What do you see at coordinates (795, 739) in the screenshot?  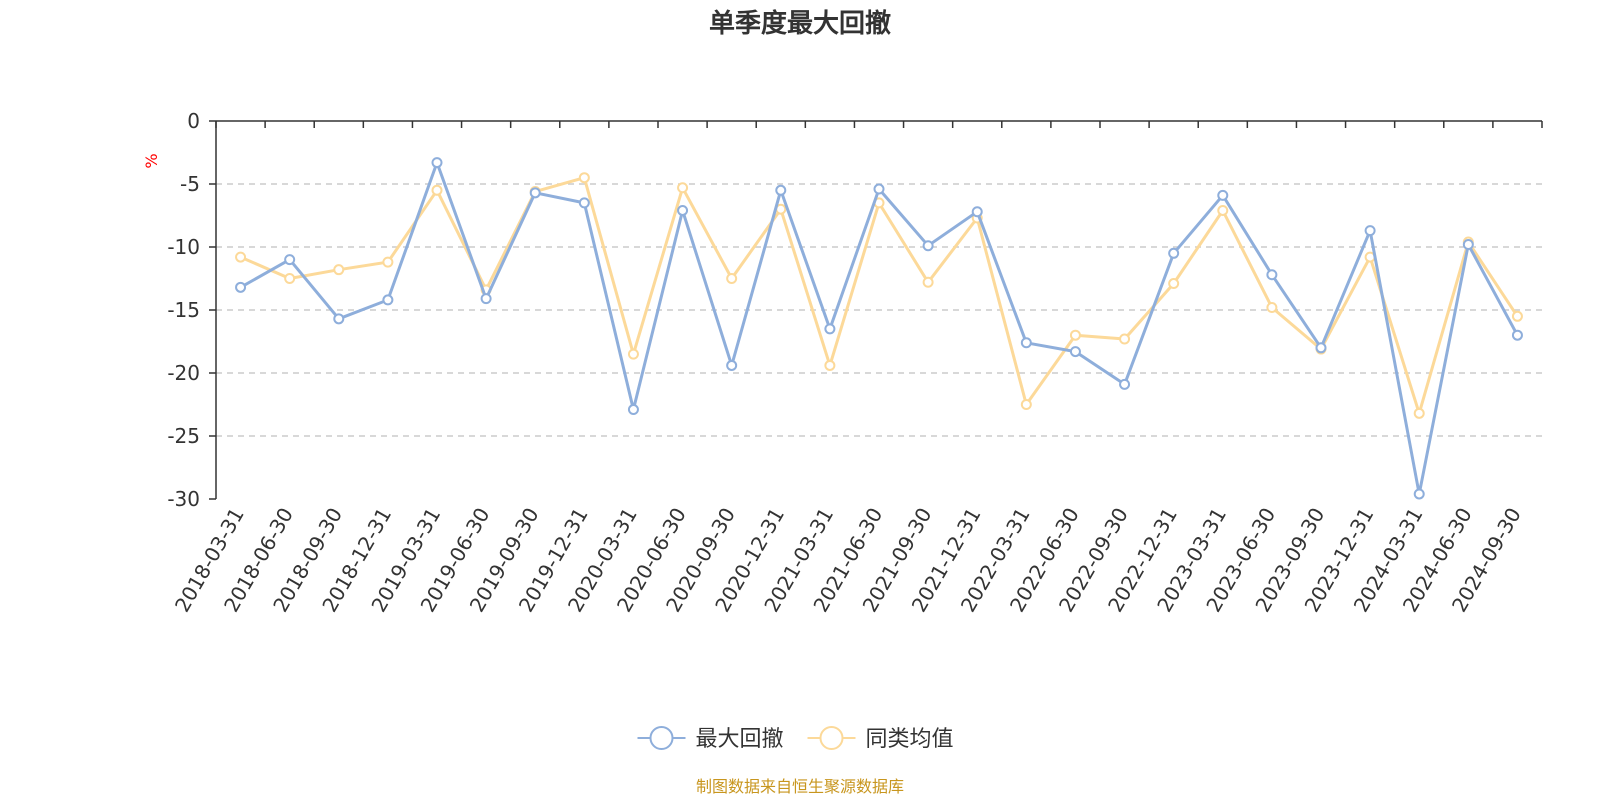 I see `legend: 最大回撤 同类均值` at bounding box center [795, 739].